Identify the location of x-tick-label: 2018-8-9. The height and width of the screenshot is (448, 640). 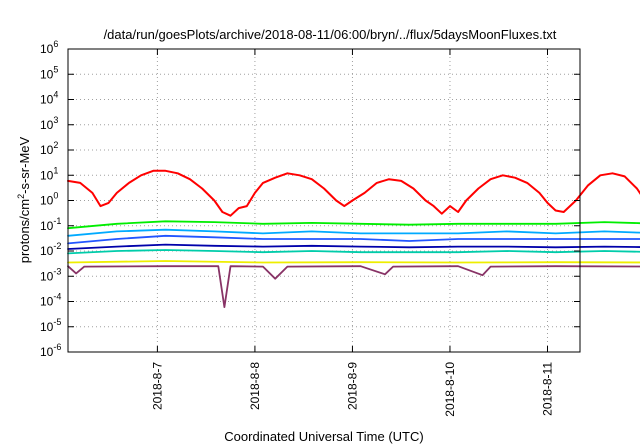
(352, 386).